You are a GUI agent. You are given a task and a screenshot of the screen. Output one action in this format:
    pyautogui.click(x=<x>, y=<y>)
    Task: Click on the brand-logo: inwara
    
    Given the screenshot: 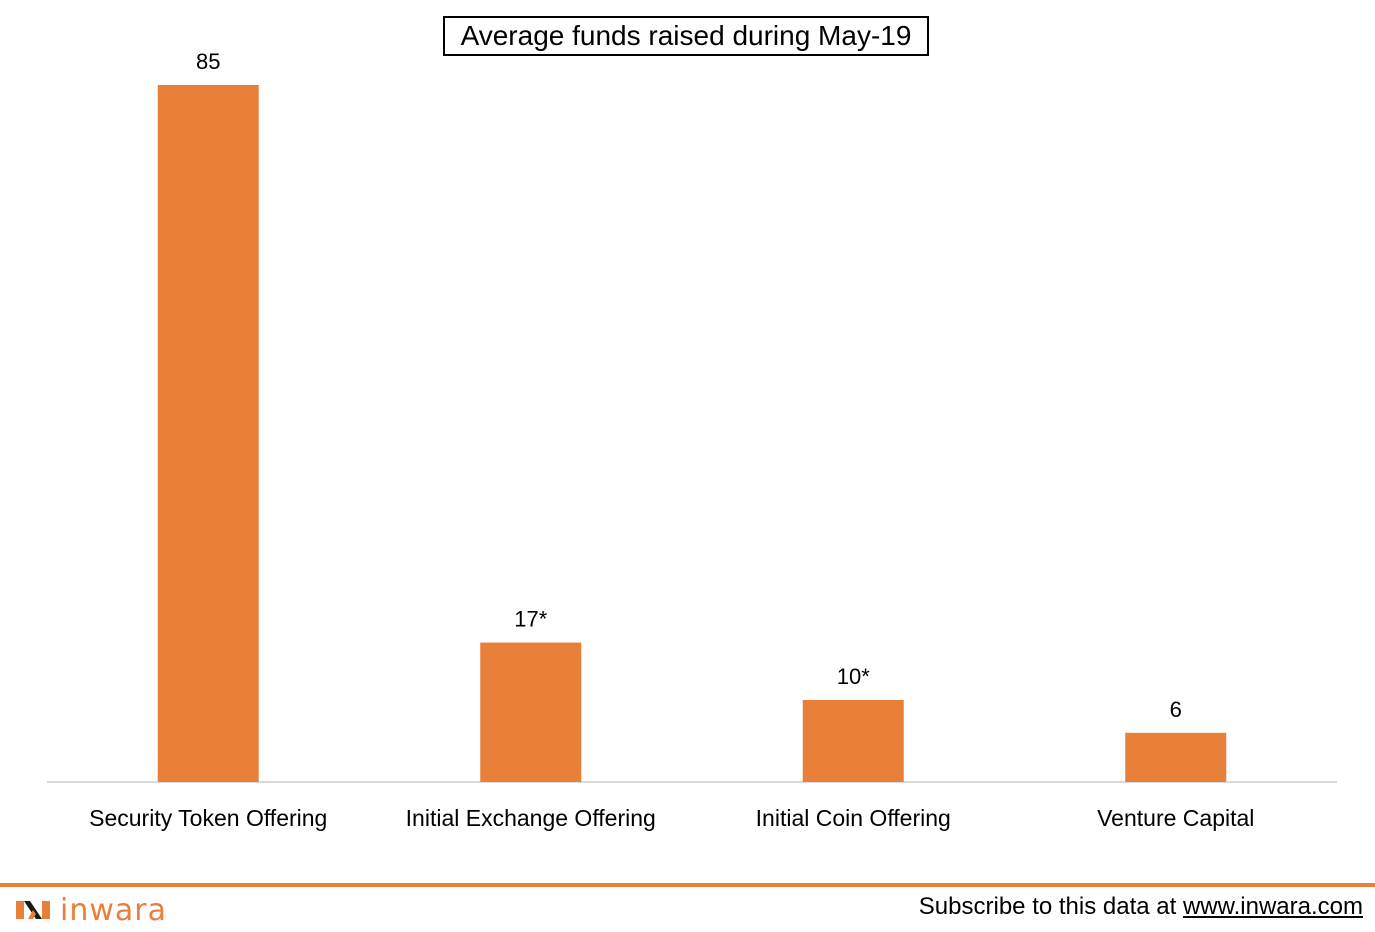 What is the action you would take?
    pyautogui.click(x=91, y=910)
    